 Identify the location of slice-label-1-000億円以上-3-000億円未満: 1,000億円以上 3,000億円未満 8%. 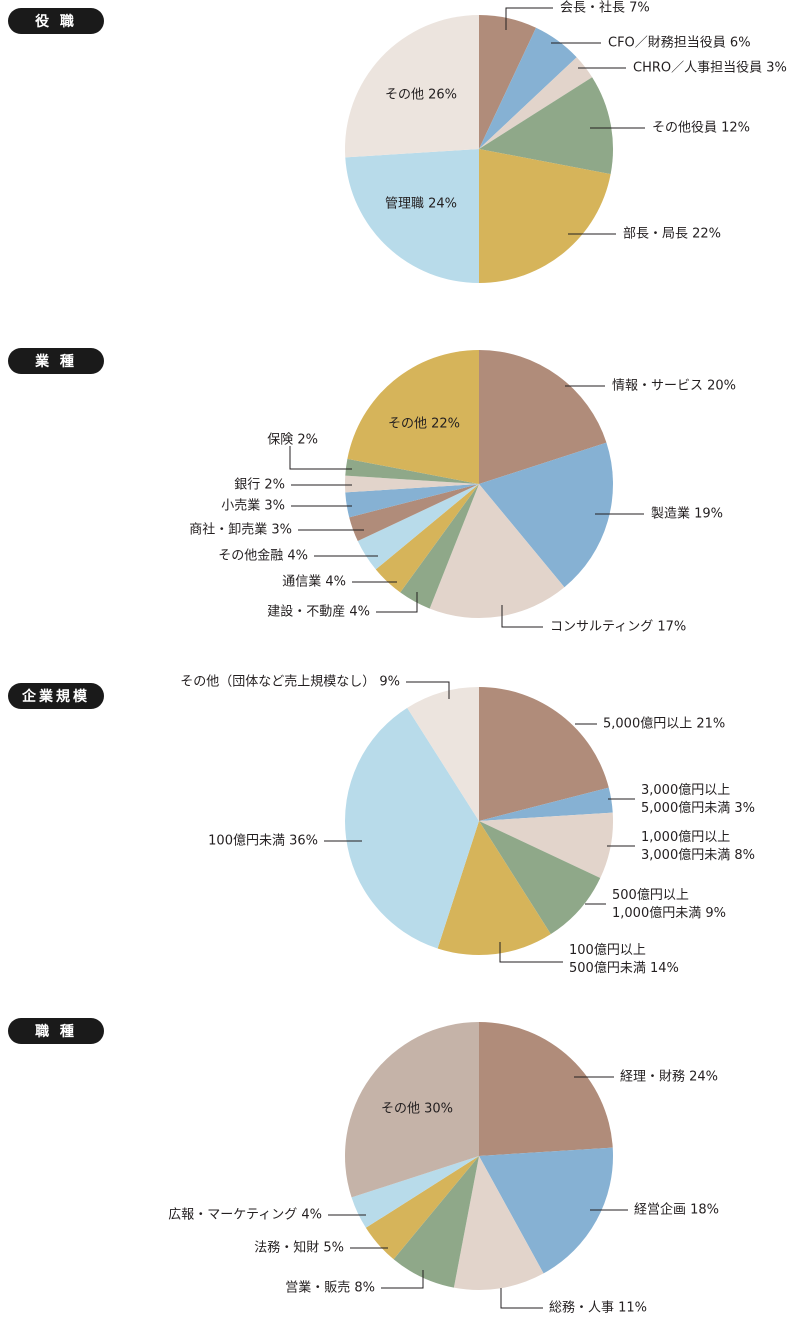
(698, 846).